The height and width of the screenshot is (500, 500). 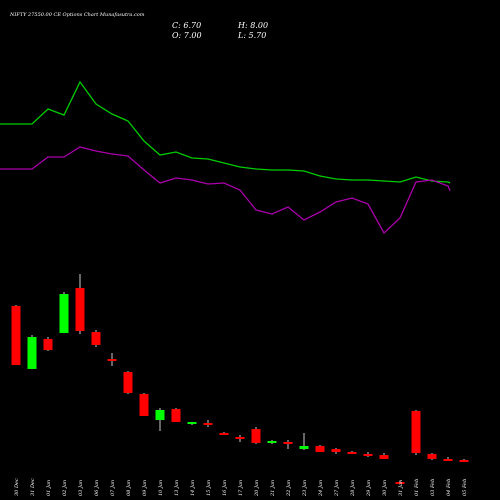 What do you see at coordinates (257, 488) in the screenshot?
I see `x-tick-label: 20 Jan` at bounding box center [257, 488].